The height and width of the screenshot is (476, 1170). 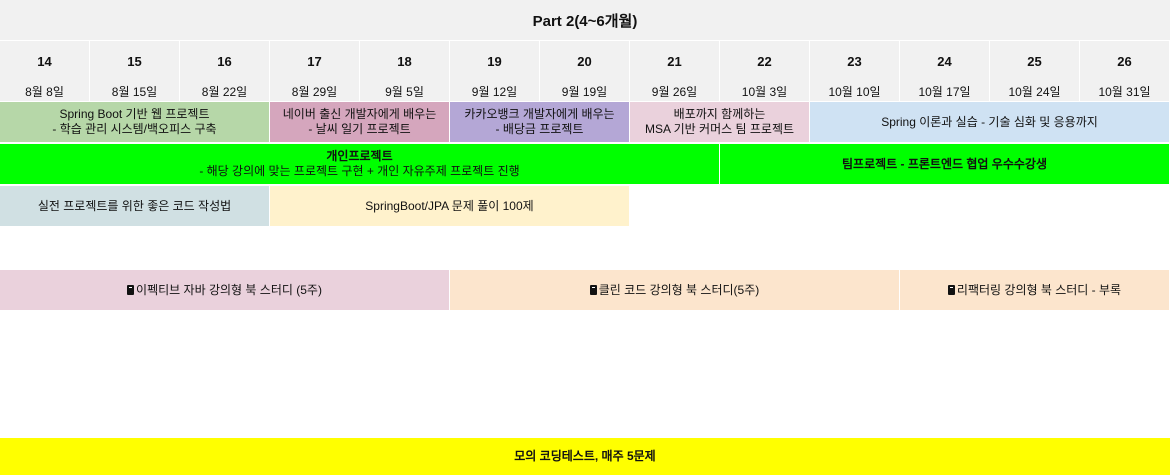 What do you see at coordinates (359, 156) in the screenshot?
I see `block-title: 개인프로젝트` at bounding box center [359, 156].